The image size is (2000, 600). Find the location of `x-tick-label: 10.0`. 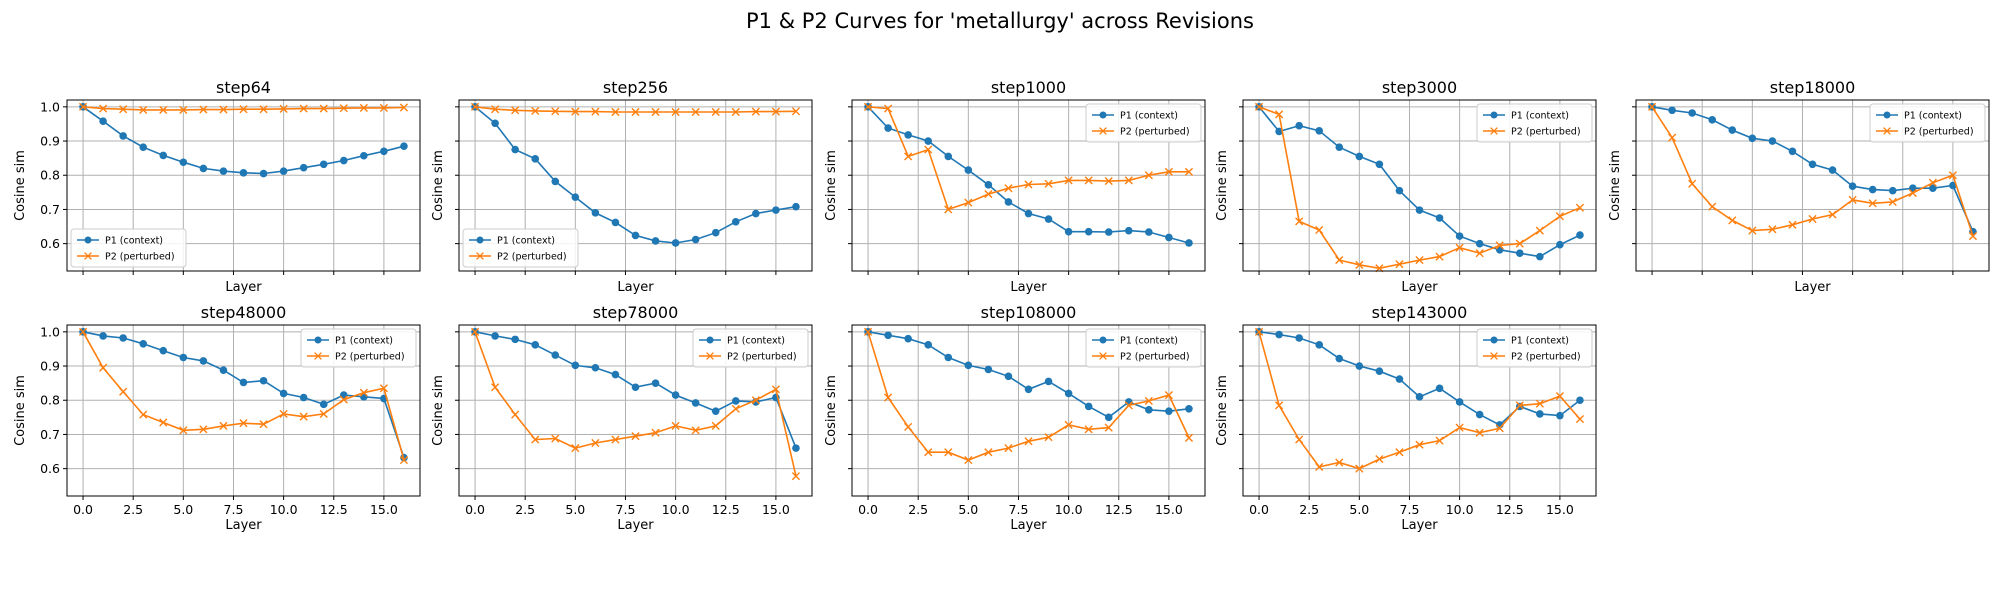

x-tick-label: 10.0 is located at coordinates (284, 509).